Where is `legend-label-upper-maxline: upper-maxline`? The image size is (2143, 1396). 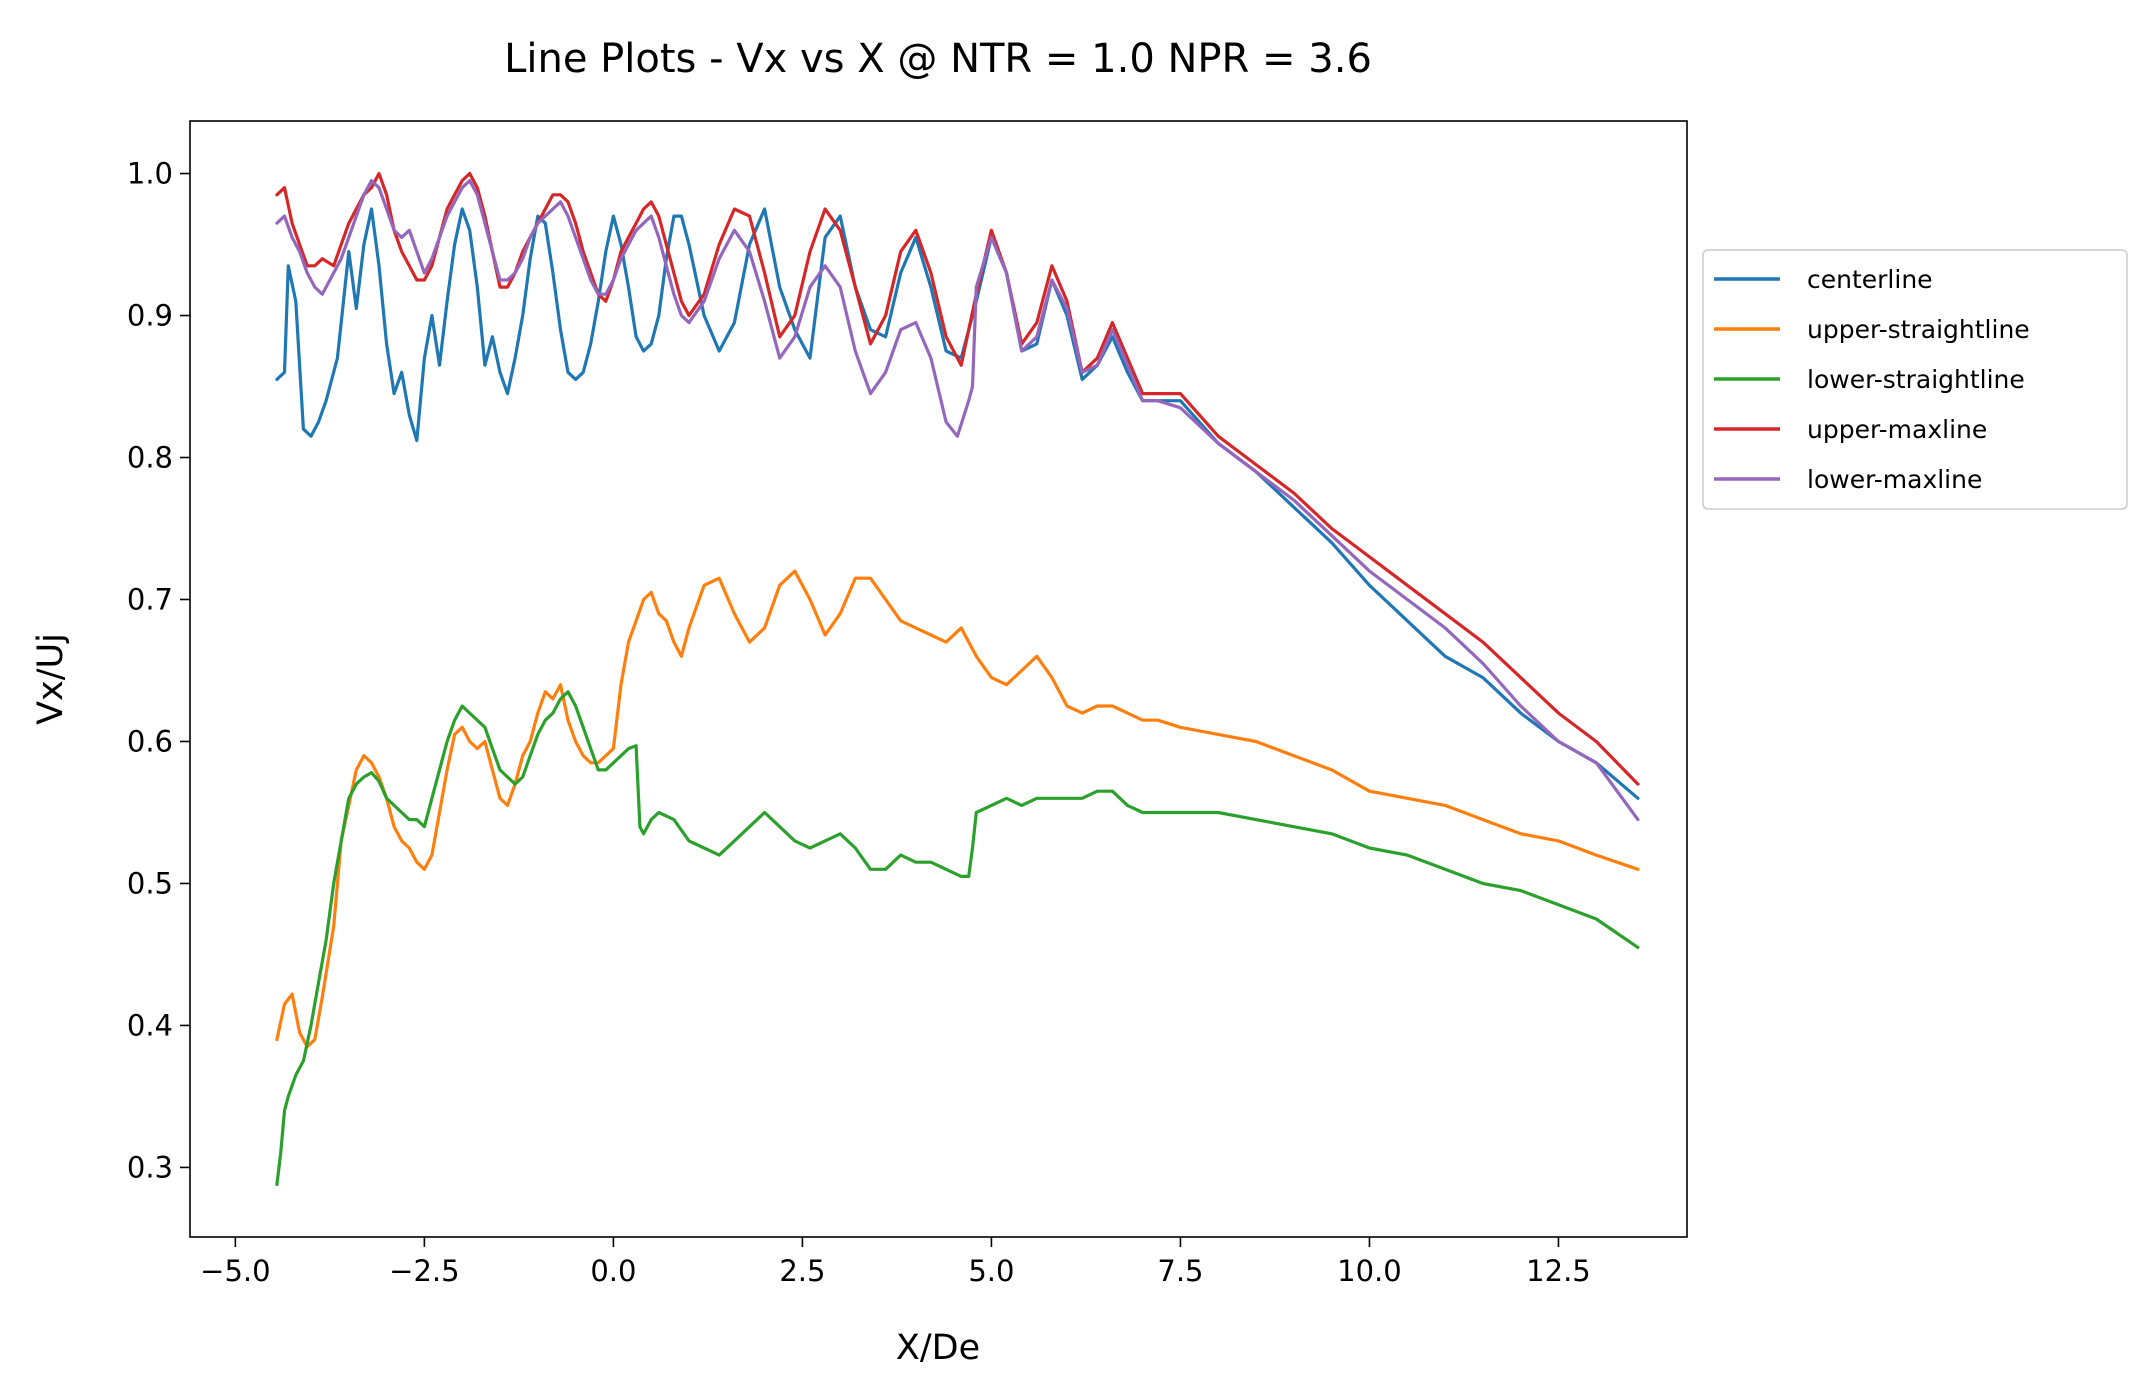 legend-label-upper-maxline: upper-maxline is located at coordinates (1897, 429).